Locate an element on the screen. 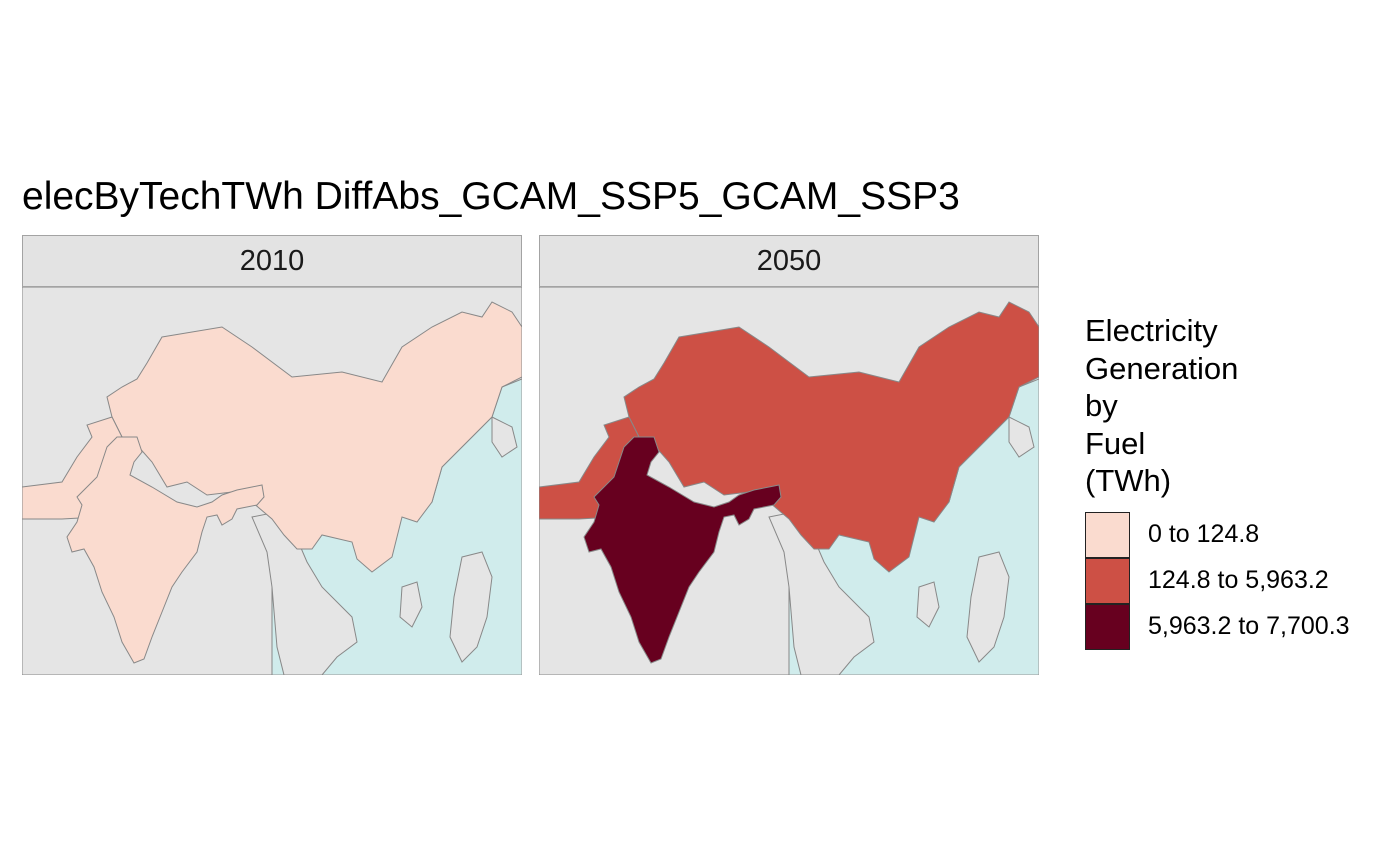  legend-title-line: (TWh) is located at coordinates (1128, 480).